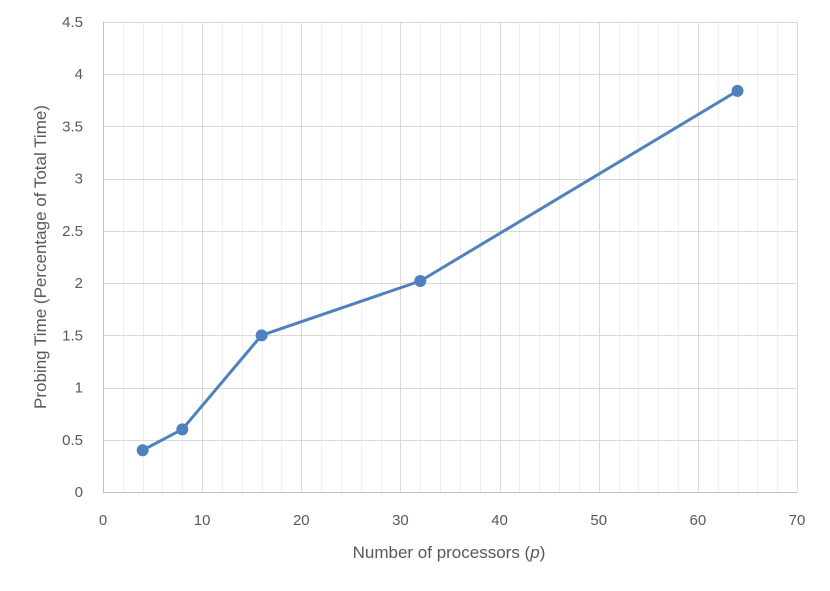  I want to click on x-tick-label: 40, so click(499, 520).